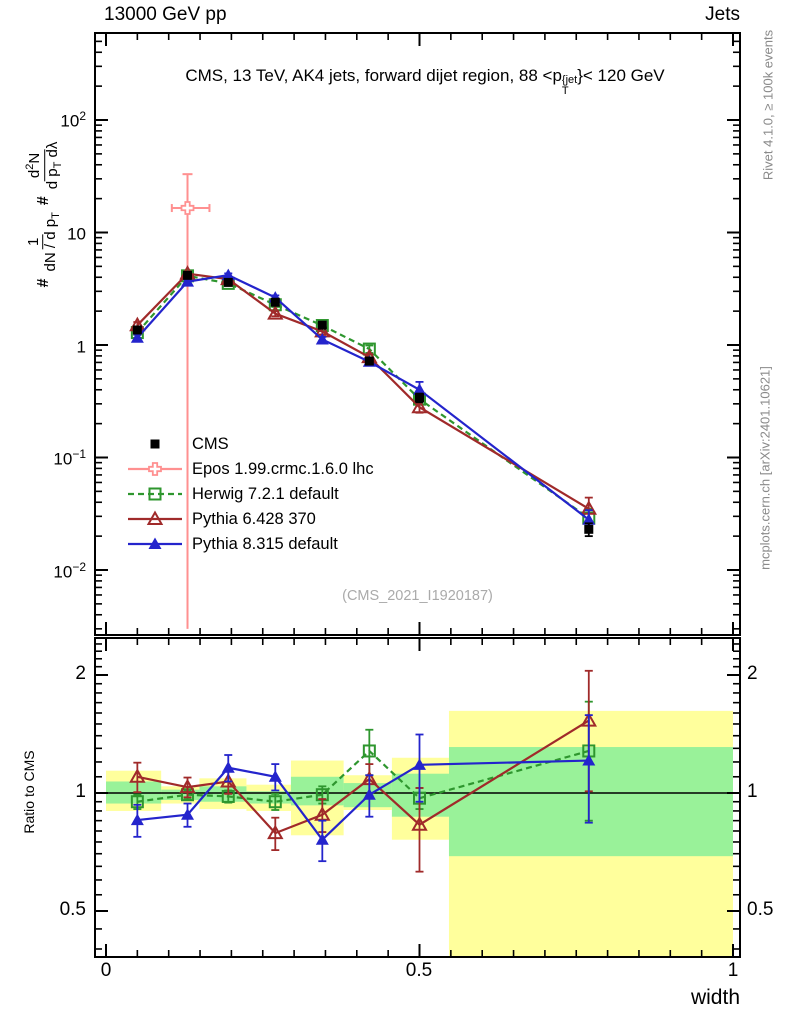 The width and height of the screenshot is (786, 1024). What do you see at coordinates (155, 517) in the screenshot?
I see `pythia6-marker-icon` at bounding box center [155, 517].